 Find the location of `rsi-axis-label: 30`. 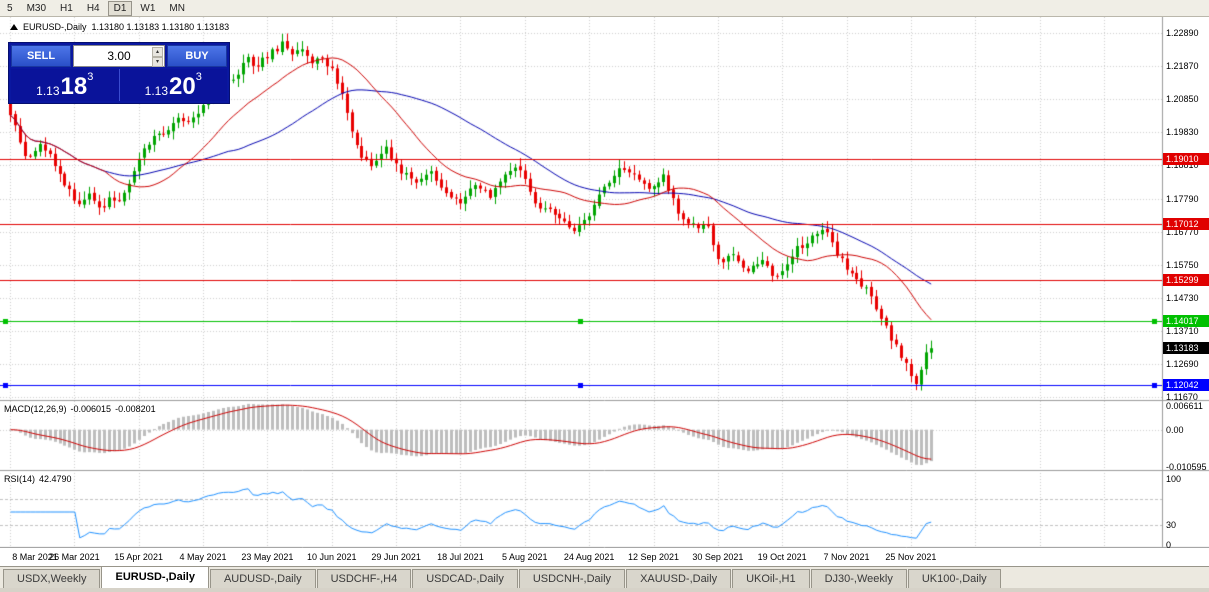

rsi-axis-label: 30 is located at coordinates (1171, 525).